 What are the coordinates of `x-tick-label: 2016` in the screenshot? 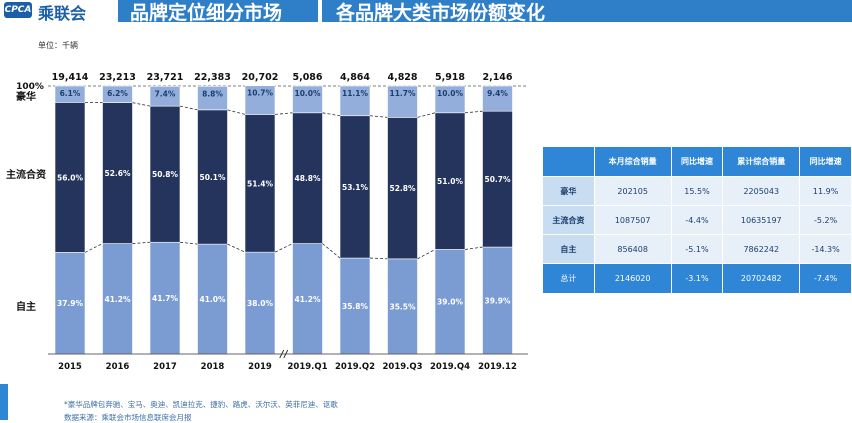 It's located at (118, 367).